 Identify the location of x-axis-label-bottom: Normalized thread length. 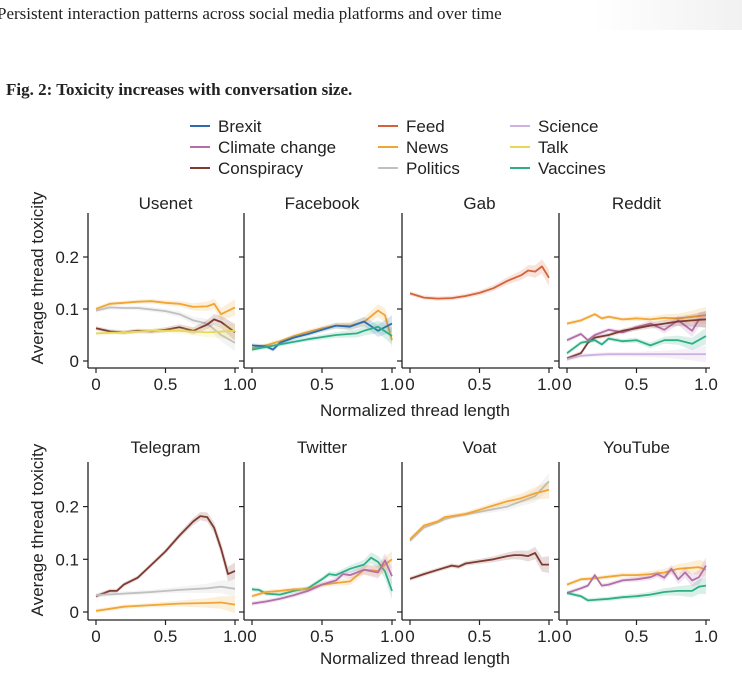
(415, 658).